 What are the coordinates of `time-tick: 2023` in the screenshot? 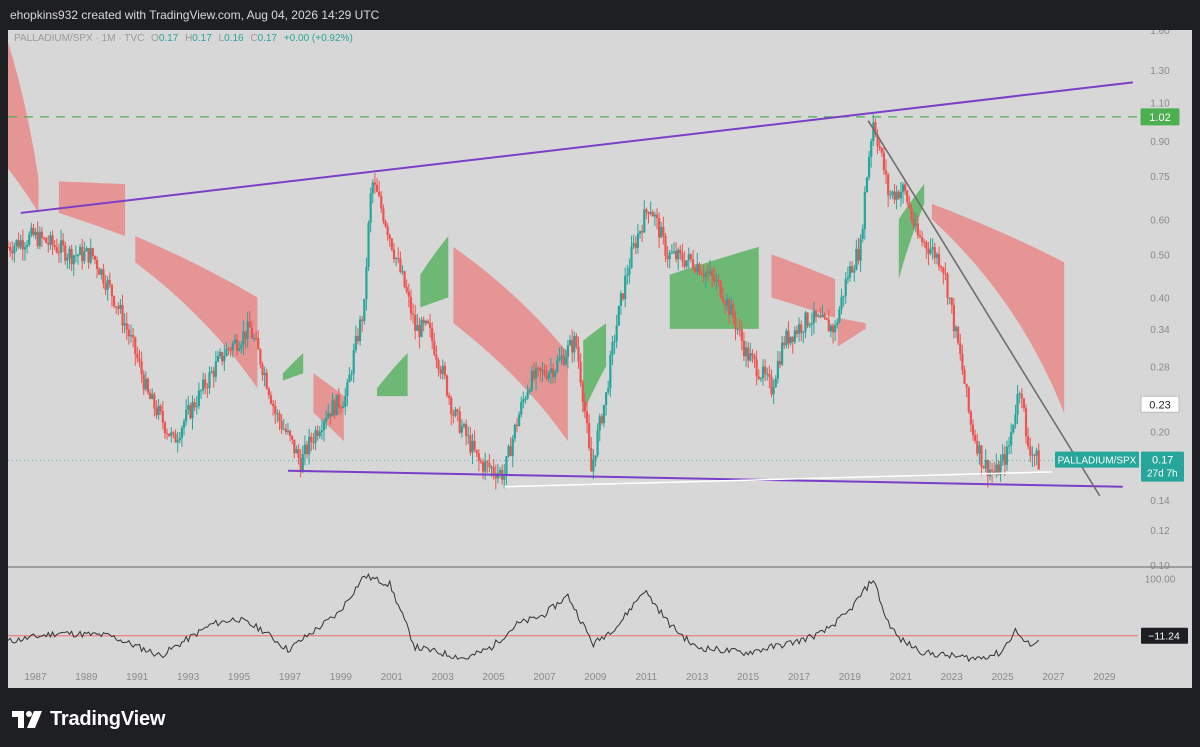 It's located at (952, 677).